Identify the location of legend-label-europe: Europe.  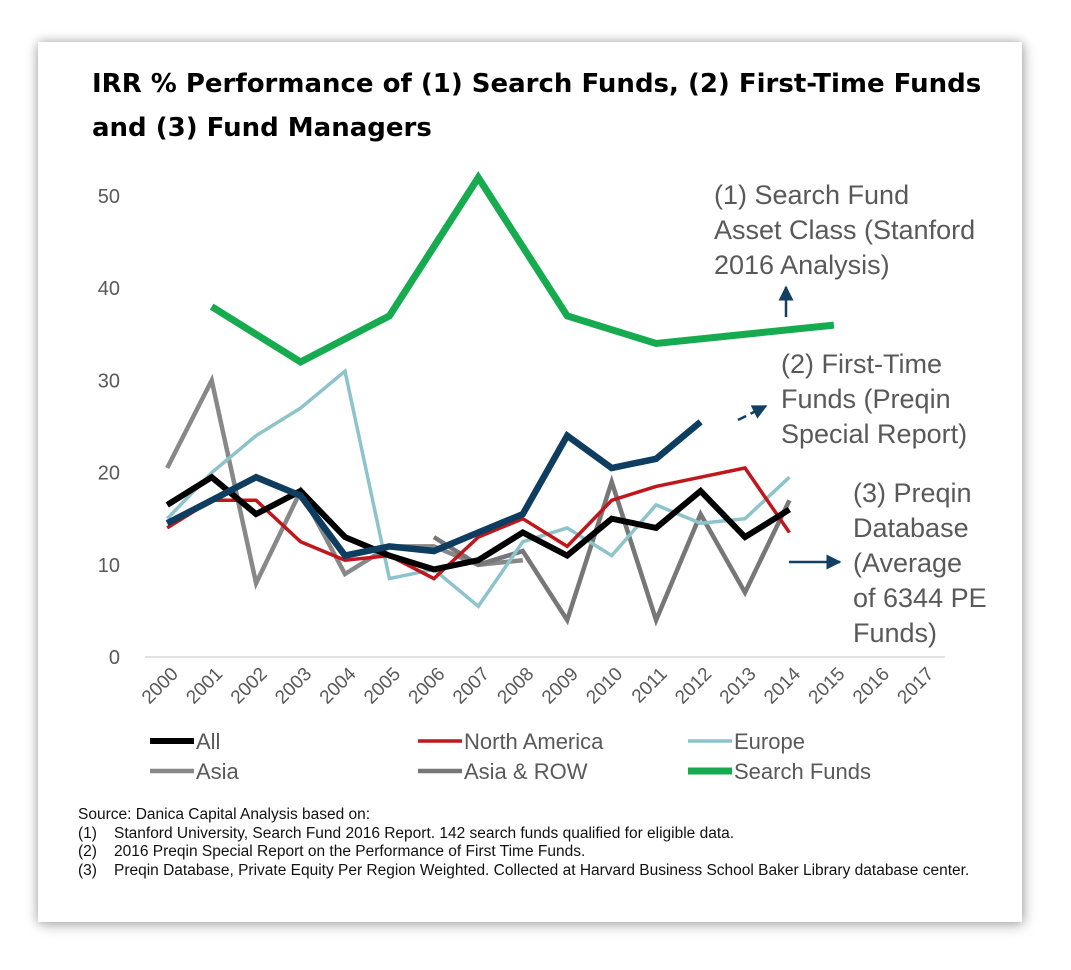
(769, 741).